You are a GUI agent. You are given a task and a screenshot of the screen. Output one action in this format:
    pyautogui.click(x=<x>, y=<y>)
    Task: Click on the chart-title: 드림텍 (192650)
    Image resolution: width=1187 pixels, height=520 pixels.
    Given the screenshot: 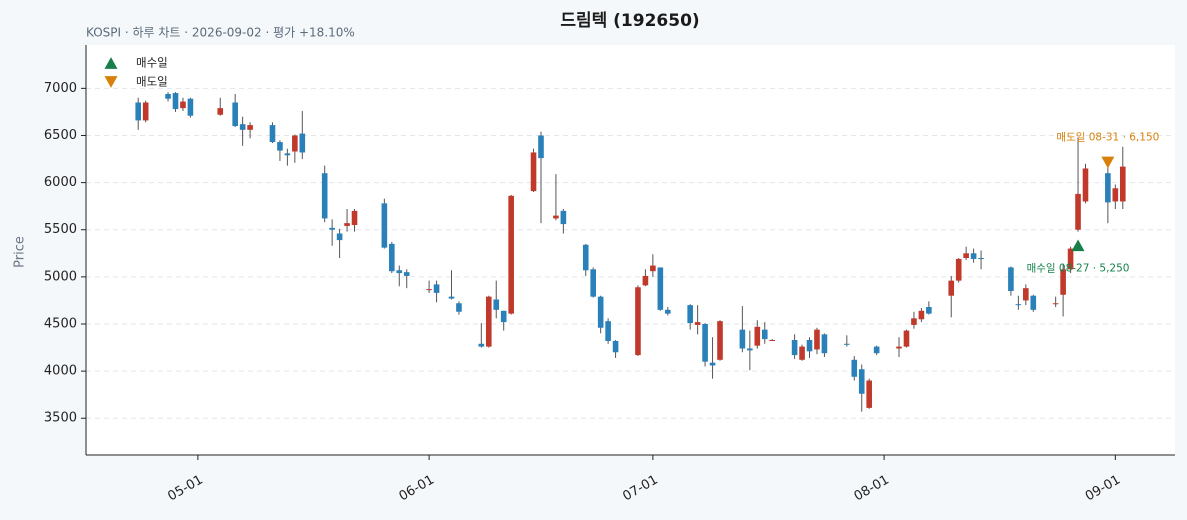 What is the action you would take?
    pyautogui.click(x=629, y=21)
    